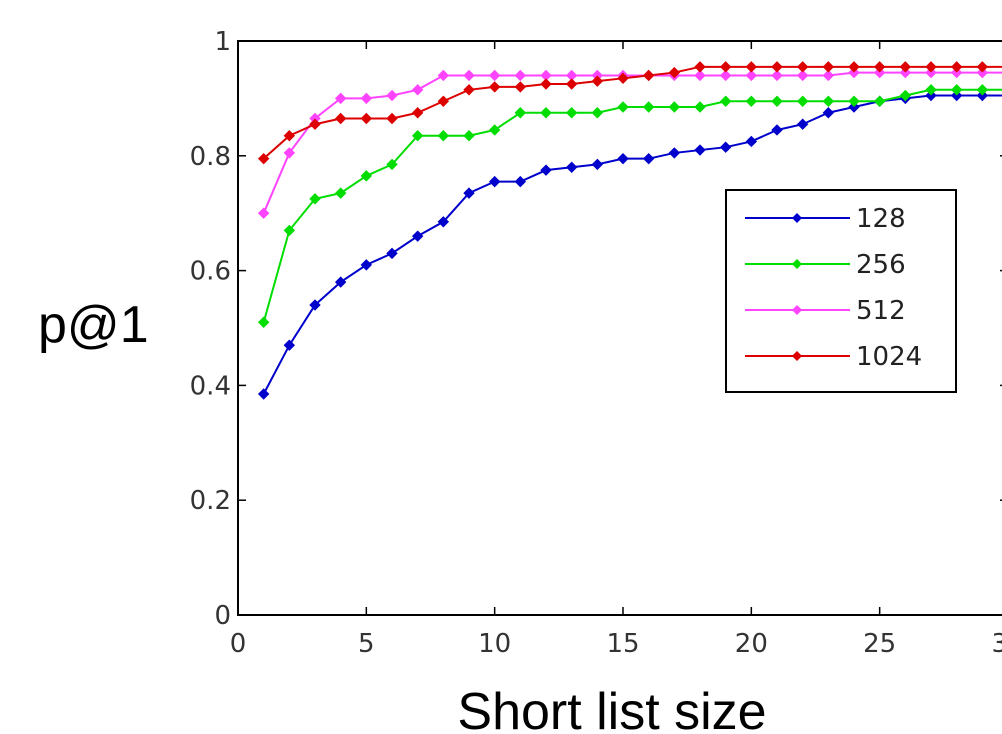 This screenshot has width=1002, height=734. Describe the element at coordinates (996, 644) in the screenshot. I see `x-tick-label: 30` at that location.